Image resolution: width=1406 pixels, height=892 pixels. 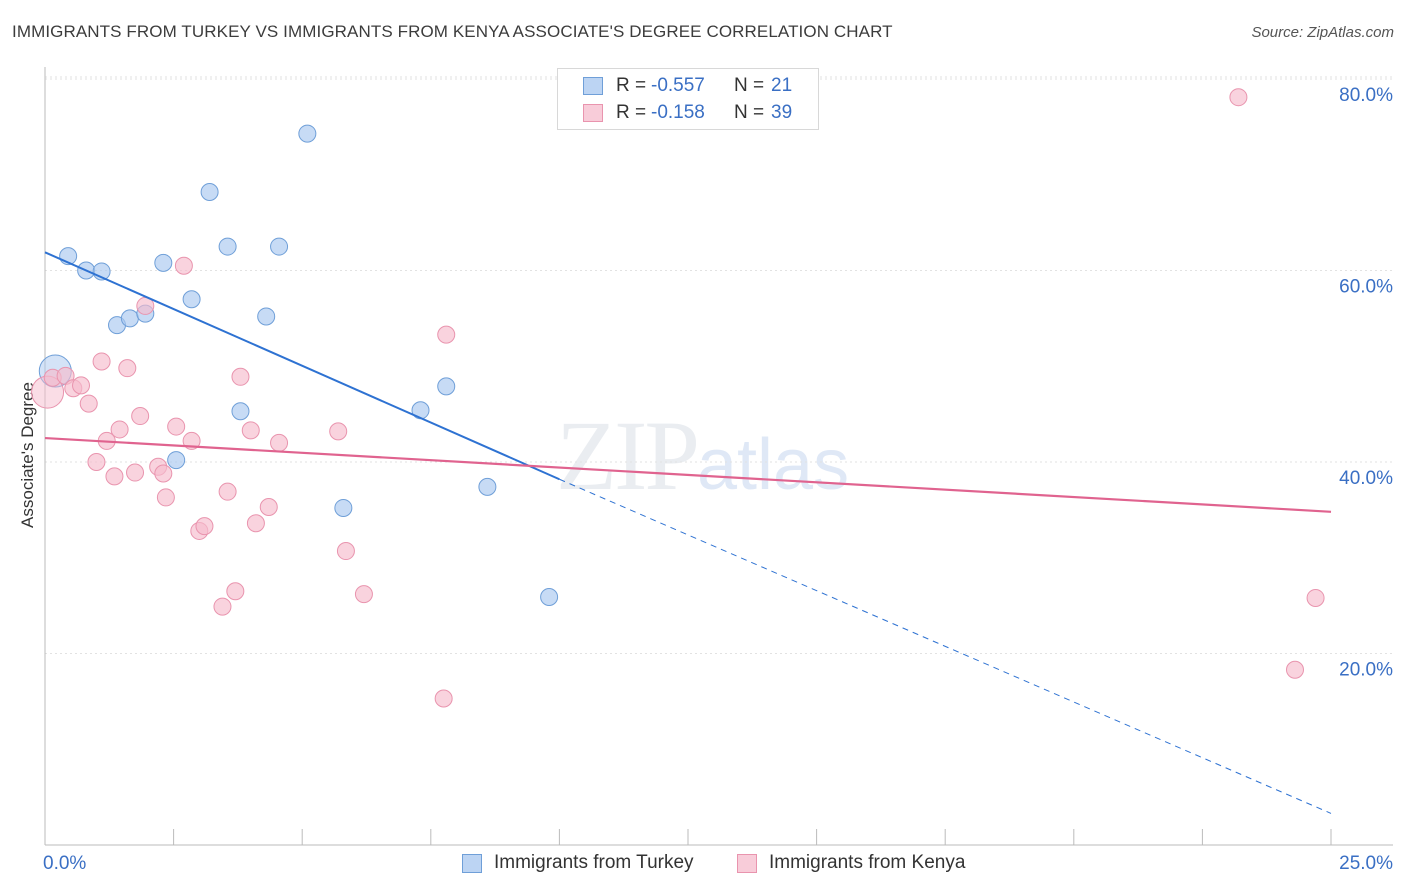 What do you see at coordinates (593, 113) in the screenshot?
I see `kenya-swatch` at bounding box center [593, 113].